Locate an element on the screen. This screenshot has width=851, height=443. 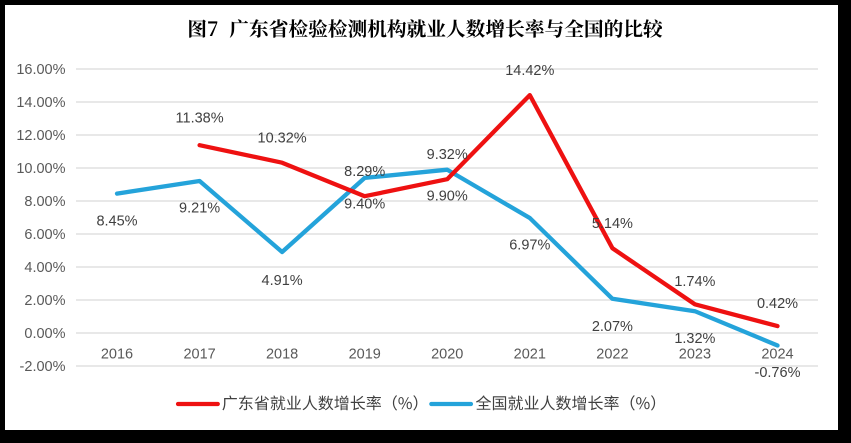
svg-text: 2021 is located at coordinates (530, 355).